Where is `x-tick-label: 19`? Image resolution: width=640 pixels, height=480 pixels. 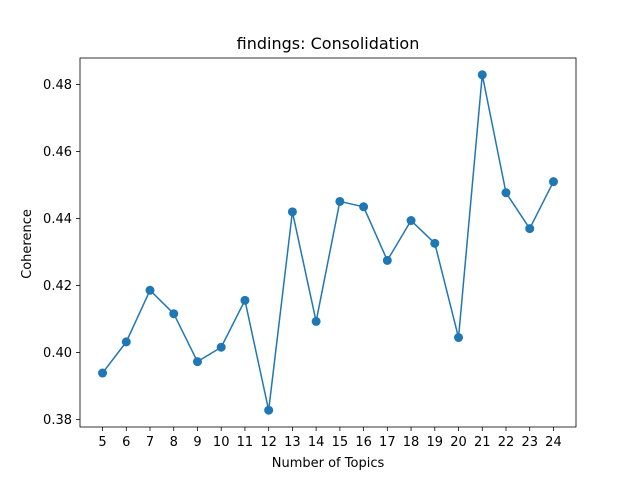
x-tick-label: 19 is located at coordinates (435, 442).